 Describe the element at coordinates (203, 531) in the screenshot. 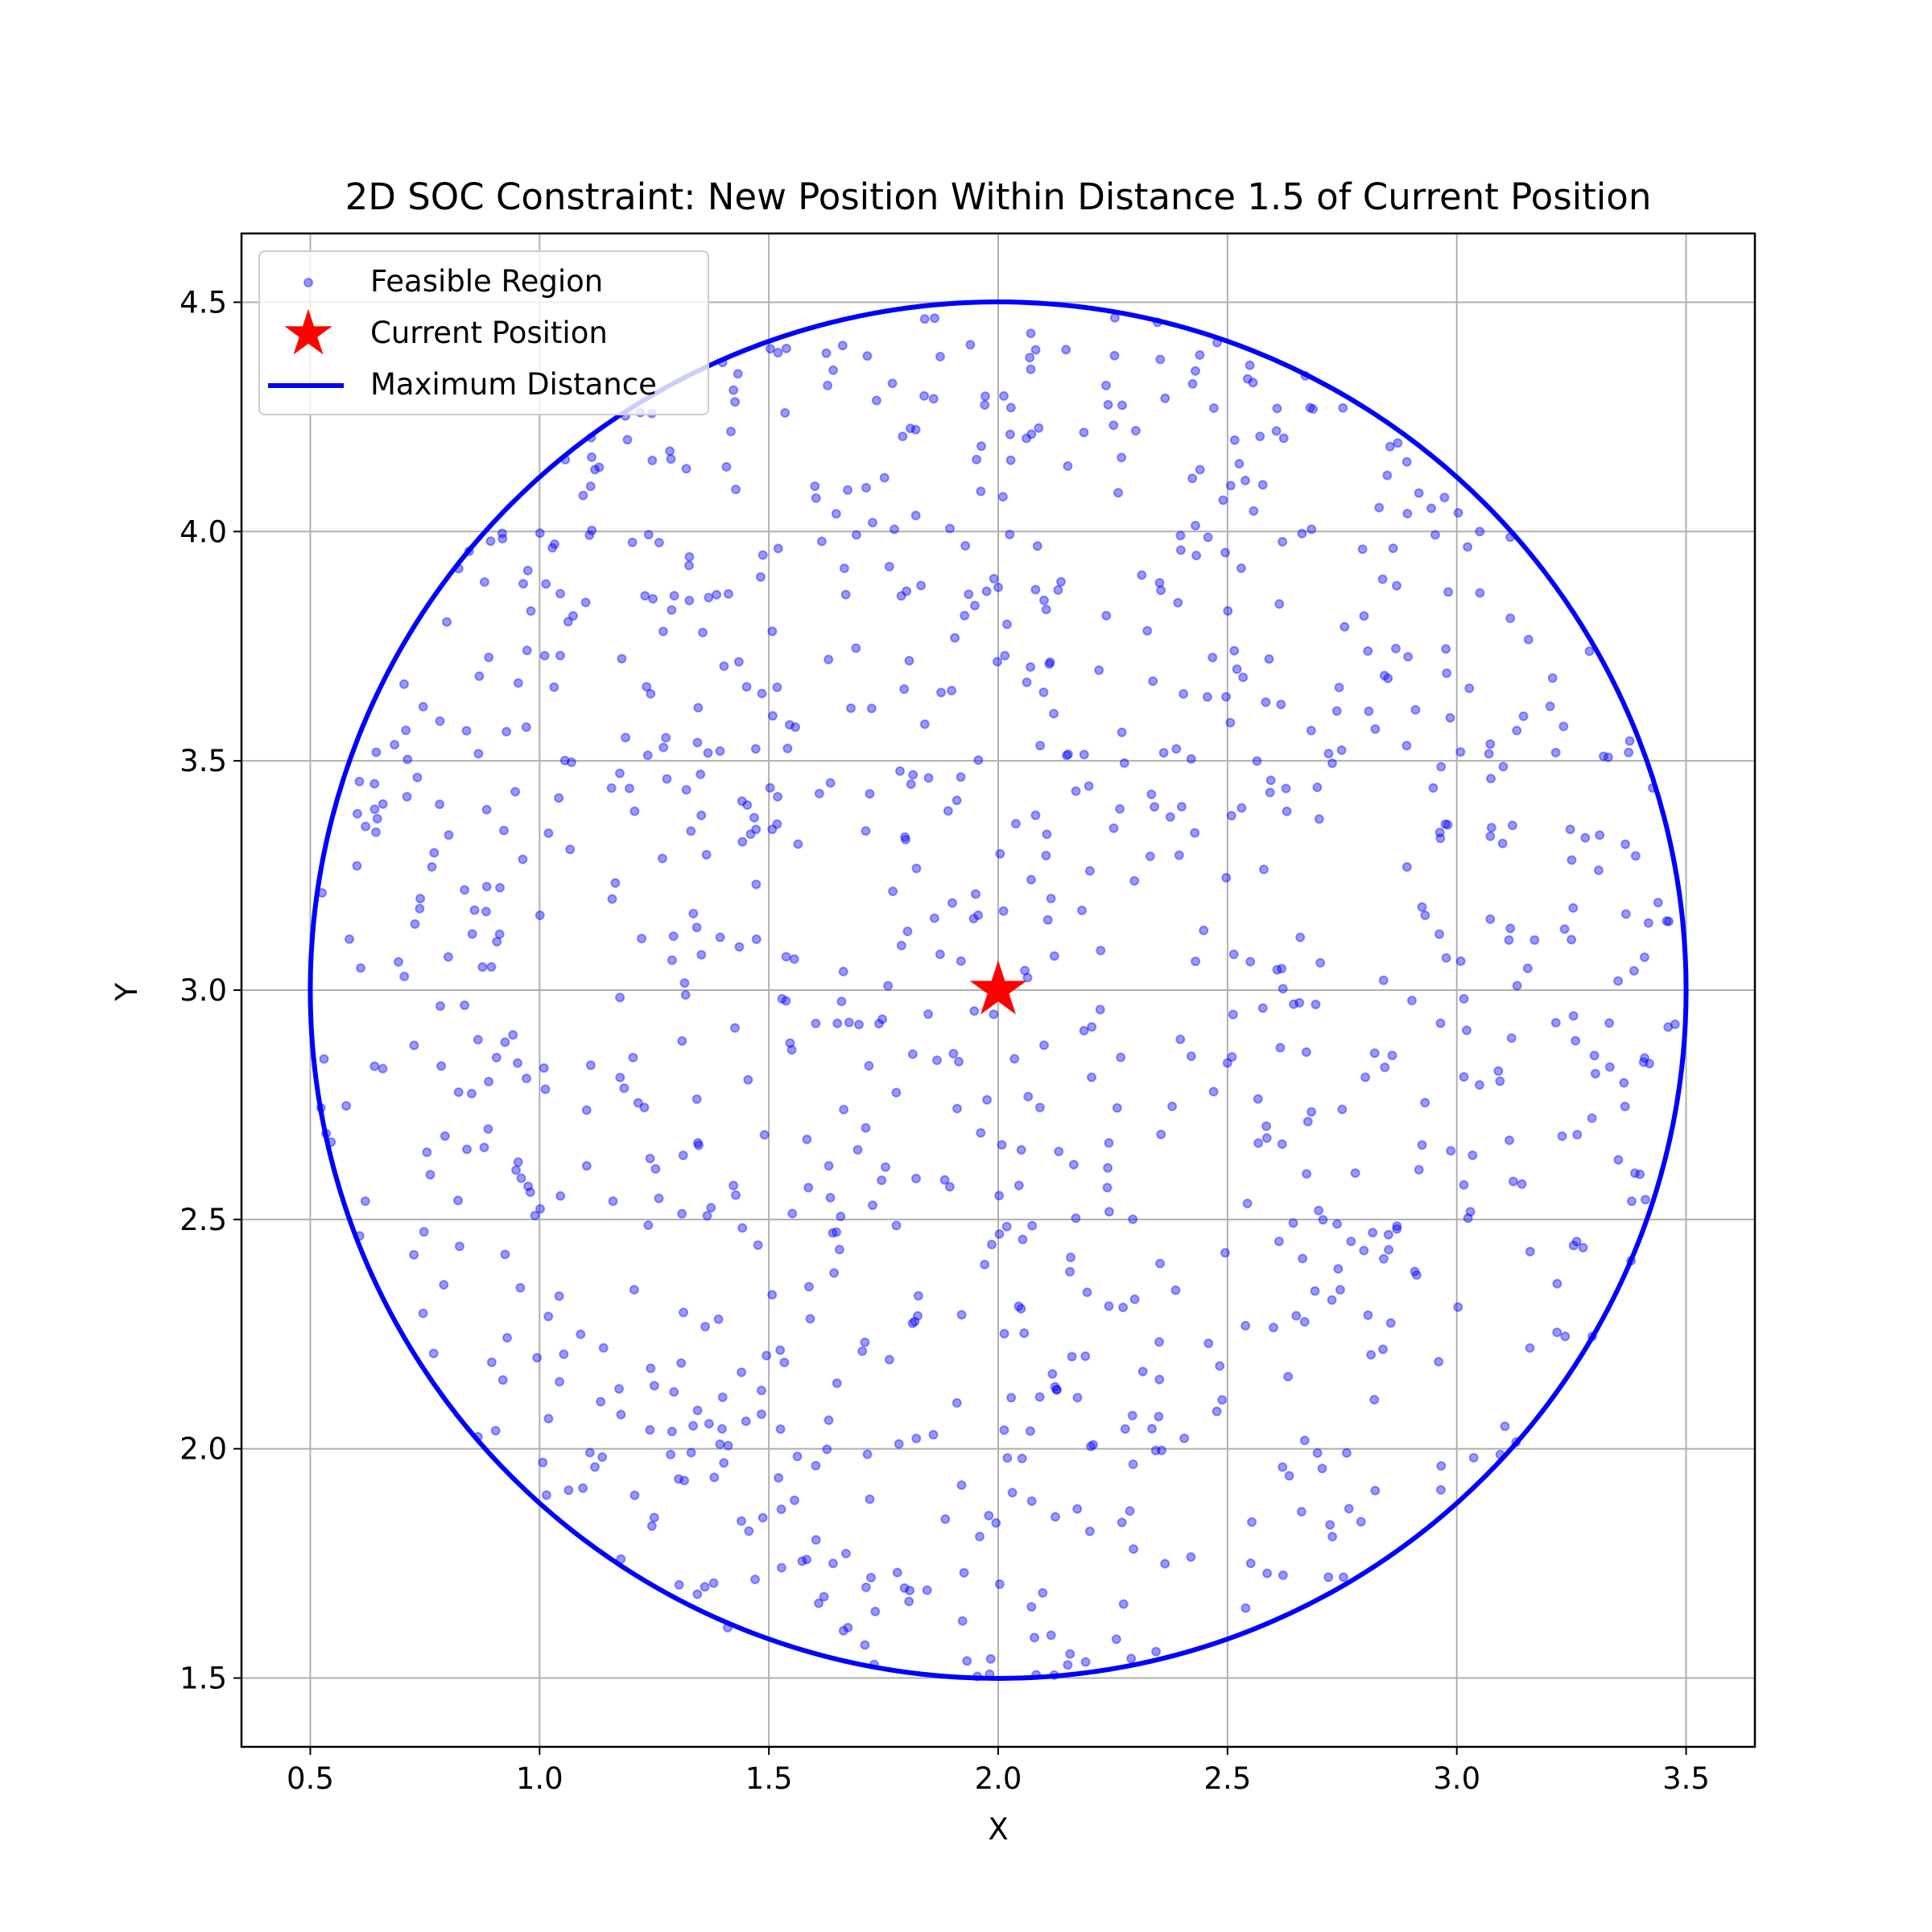

I see `y-tick-label: 4.0` at that location.